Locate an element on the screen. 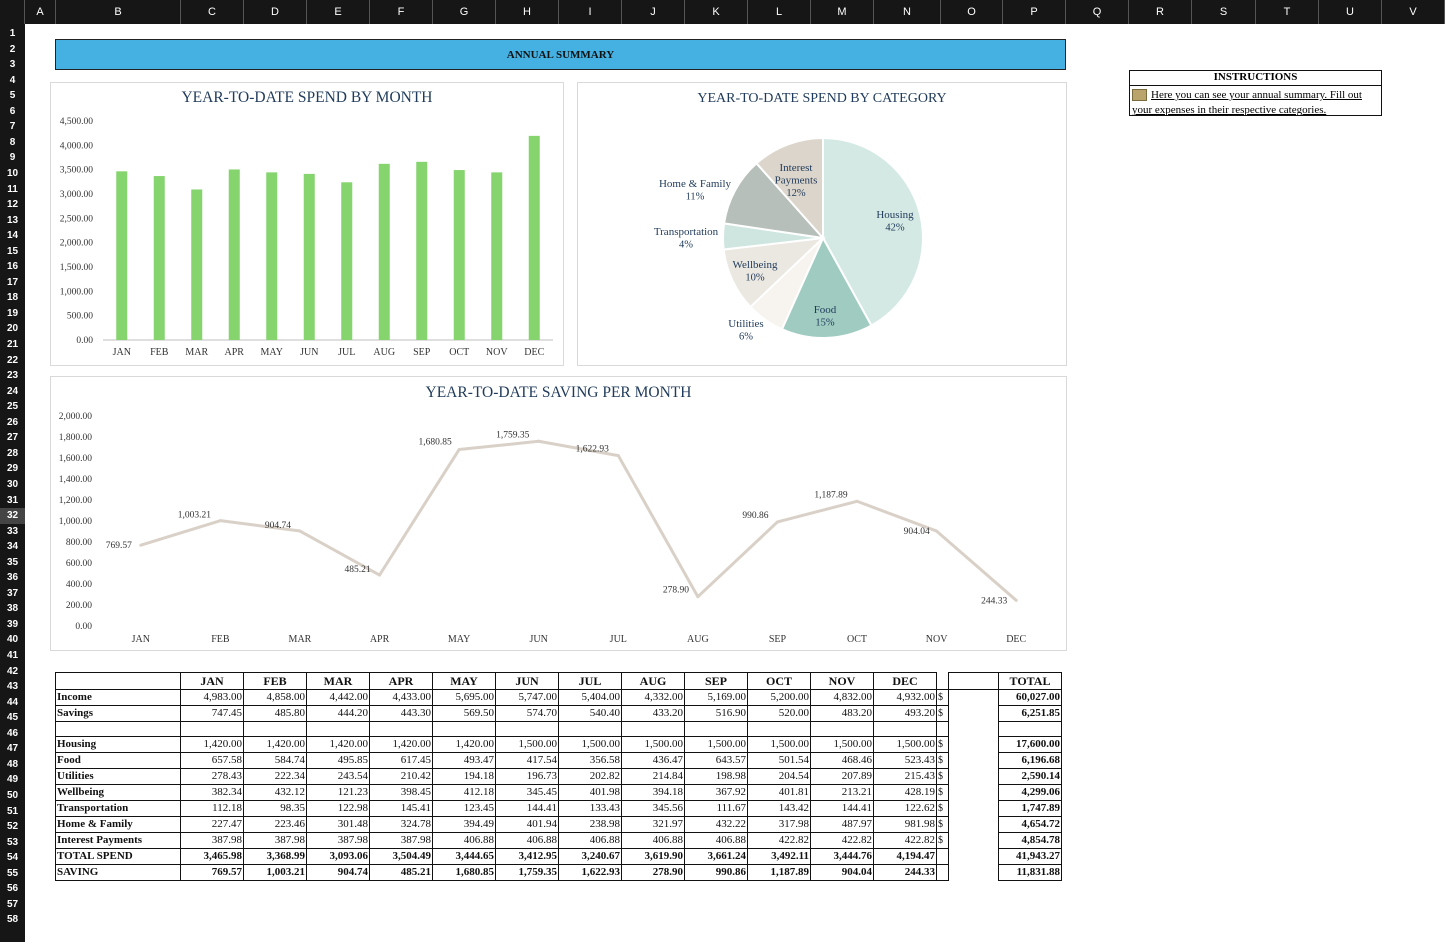 This screenshot has width=1445, height=942. row-header-40: 40 is located at coordinates (12, 640).